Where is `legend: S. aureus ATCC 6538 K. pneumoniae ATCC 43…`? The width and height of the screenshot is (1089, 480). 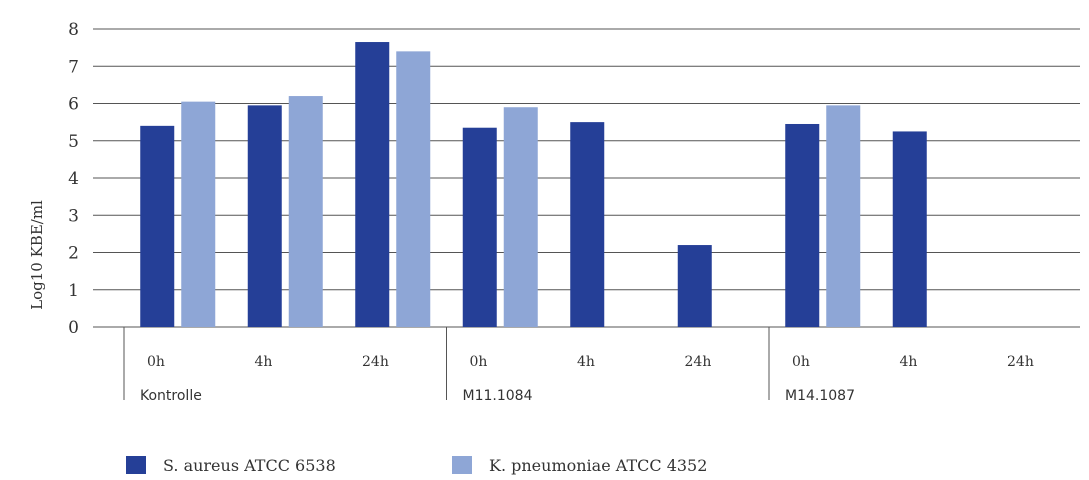 legend: S. aureus ATCC 6538 K. pneumoniae ATCC 43… is located at coordinates (416, 465).